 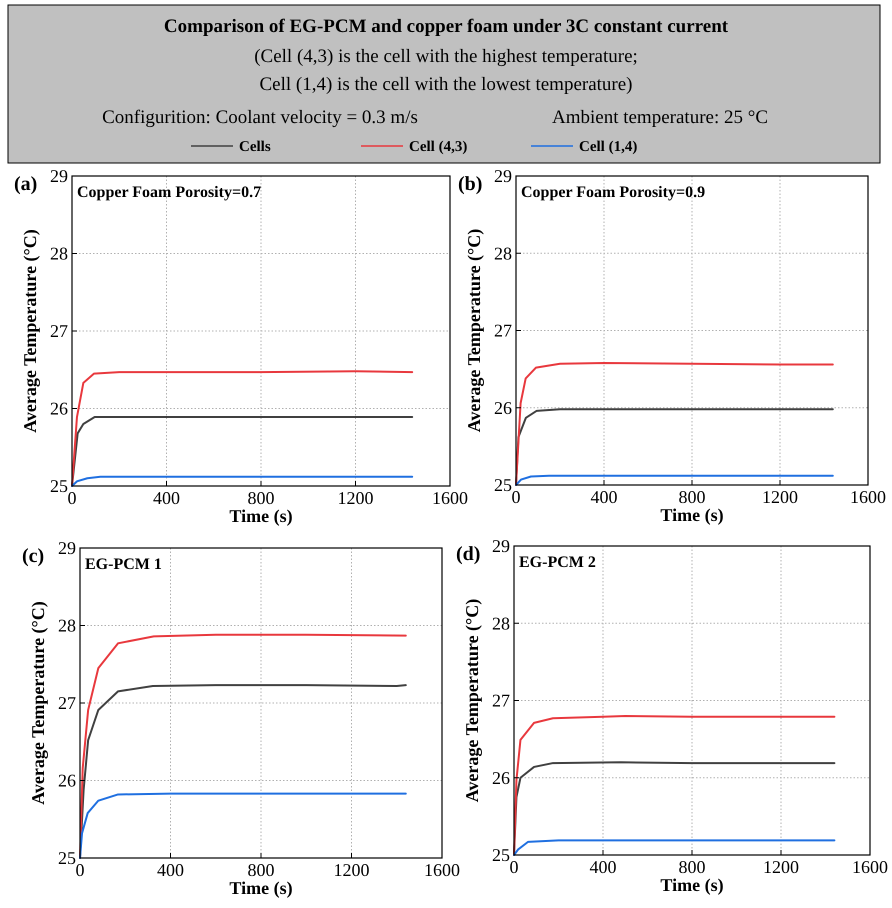 What do you see at coordinates (260, 117) in the screenshot?
I see `text: Configurition: Coolant velocity = 0.3 m/s` at bounding box center [260, 117].